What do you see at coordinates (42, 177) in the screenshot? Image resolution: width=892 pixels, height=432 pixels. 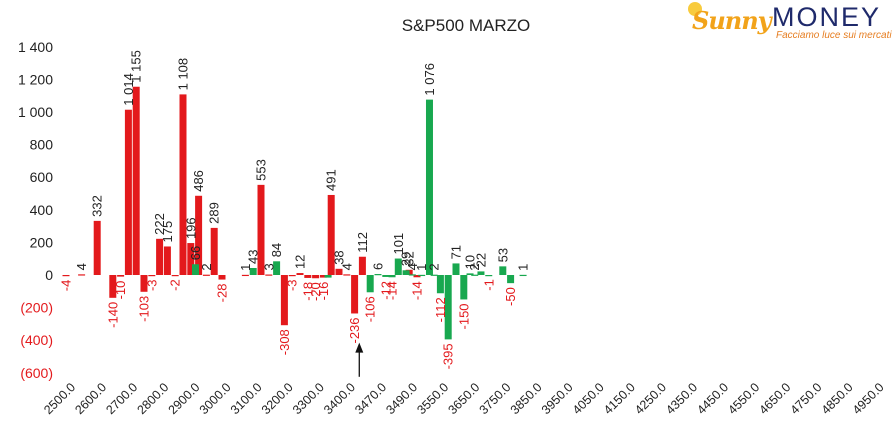 I see `y-tick-label: 600` at bounding box center [42, 177].